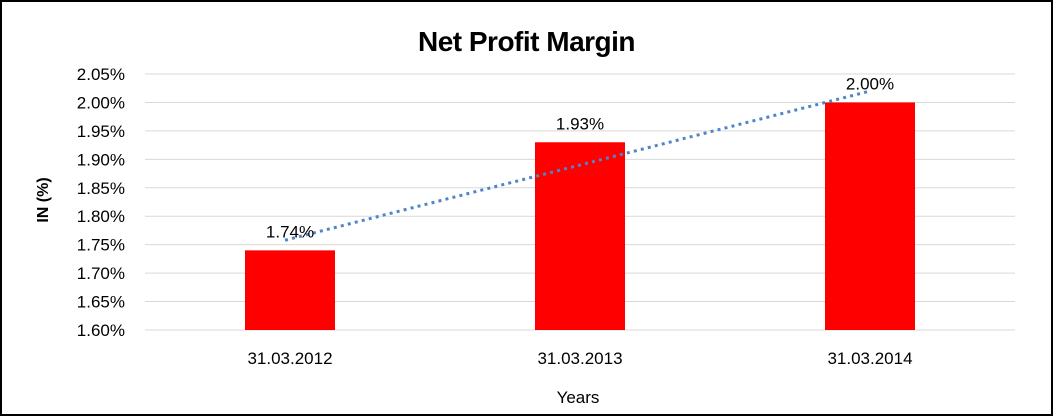  I want to click on y-tick-label: 1.85%, so click(101, 188).